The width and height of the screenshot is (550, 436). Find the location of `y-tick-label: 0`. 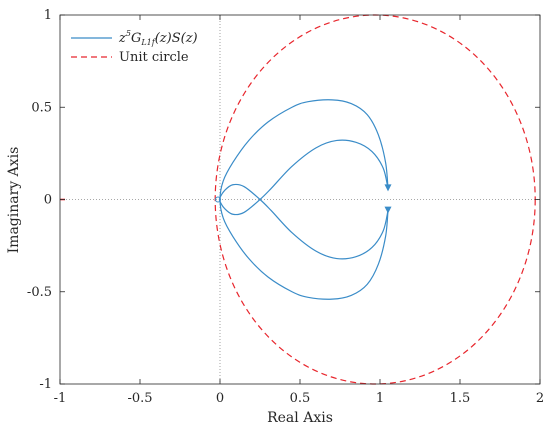

y-tick-label: 0 is located at coordinates (48, 200).